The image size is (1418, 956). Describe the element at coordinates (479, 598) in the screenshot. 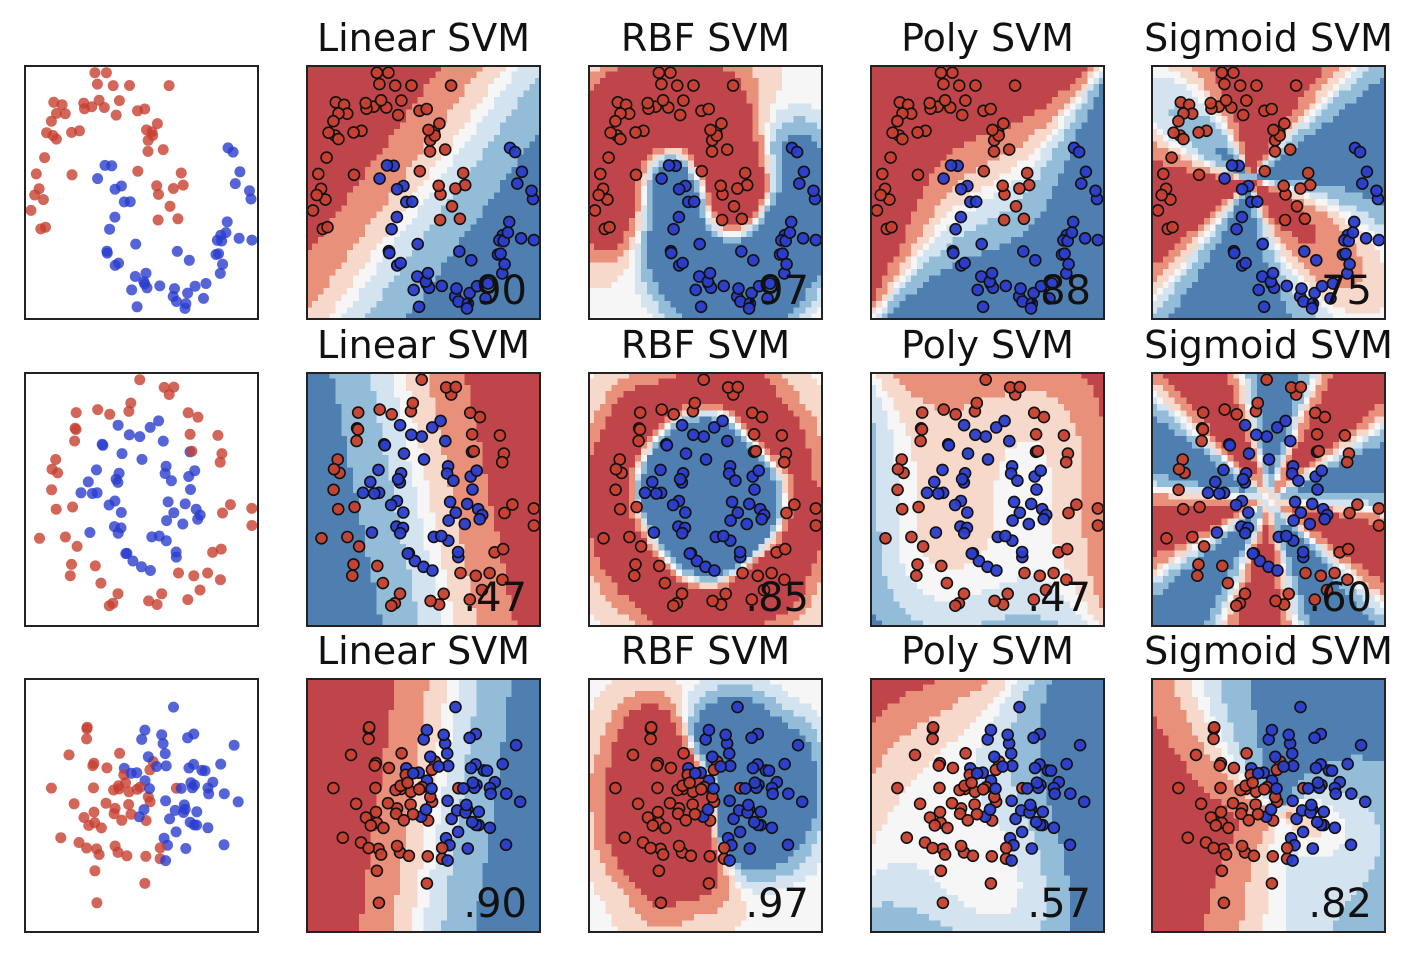

I see `score-label-linear-svm: .47` at that location.